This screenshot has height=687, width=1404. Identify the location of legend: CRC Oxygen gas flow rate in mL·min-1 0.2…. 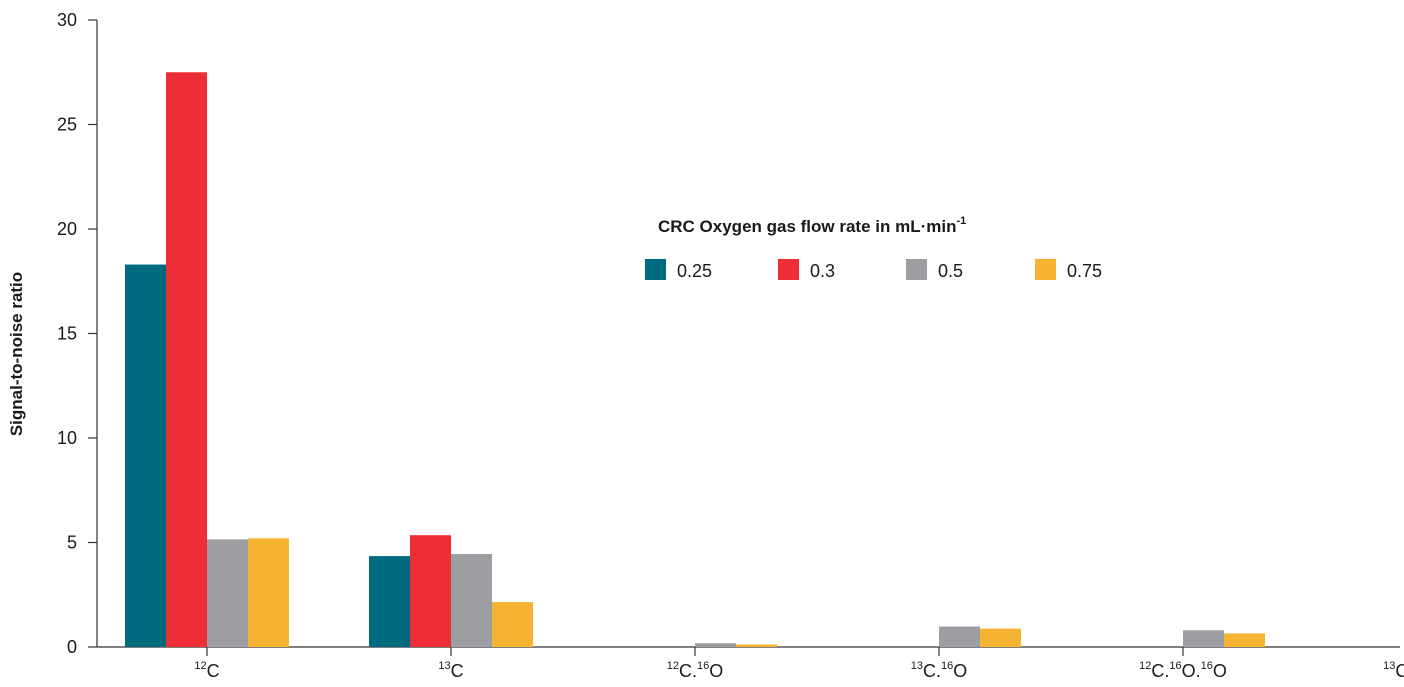
(873, 248).